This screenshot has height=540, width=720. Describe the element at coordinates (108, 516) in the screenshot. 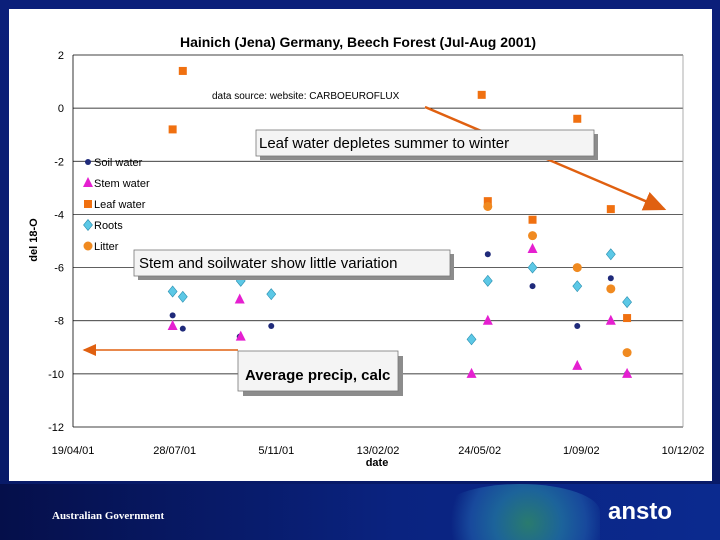

I see `government-label: Australian Government` at that location.